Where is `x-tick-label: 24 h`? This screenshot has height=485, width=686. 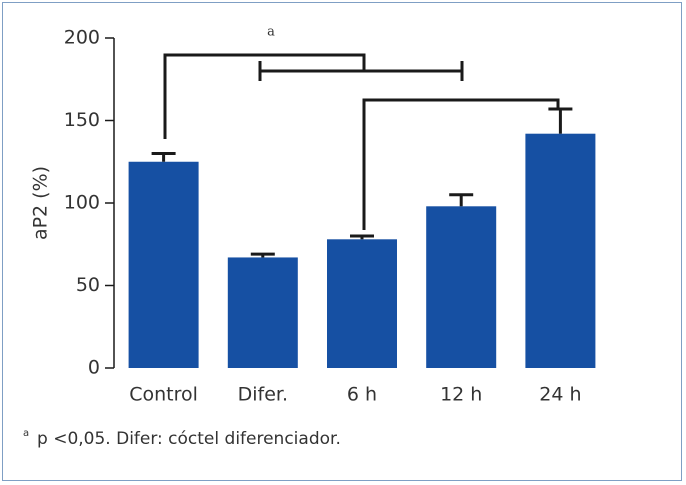
x-tick-label: 24 h is located at coordinates (560, 395).